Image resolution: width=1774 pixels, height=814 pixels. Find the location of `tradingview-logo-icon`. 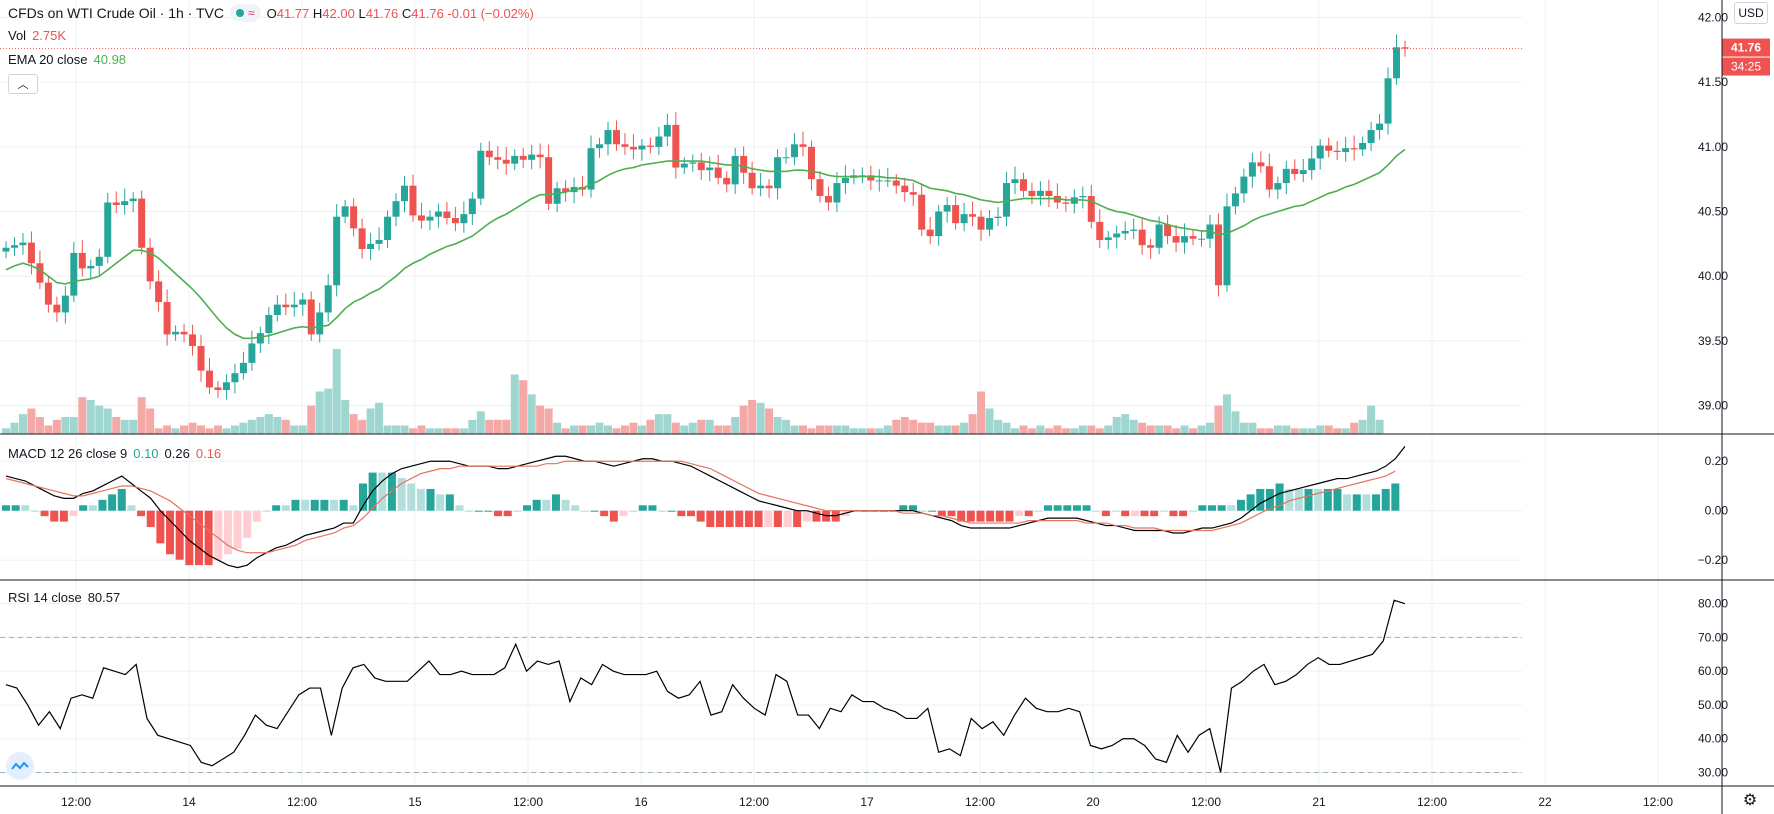

tradingview-logo-icon is located at coordinates (20, 766).